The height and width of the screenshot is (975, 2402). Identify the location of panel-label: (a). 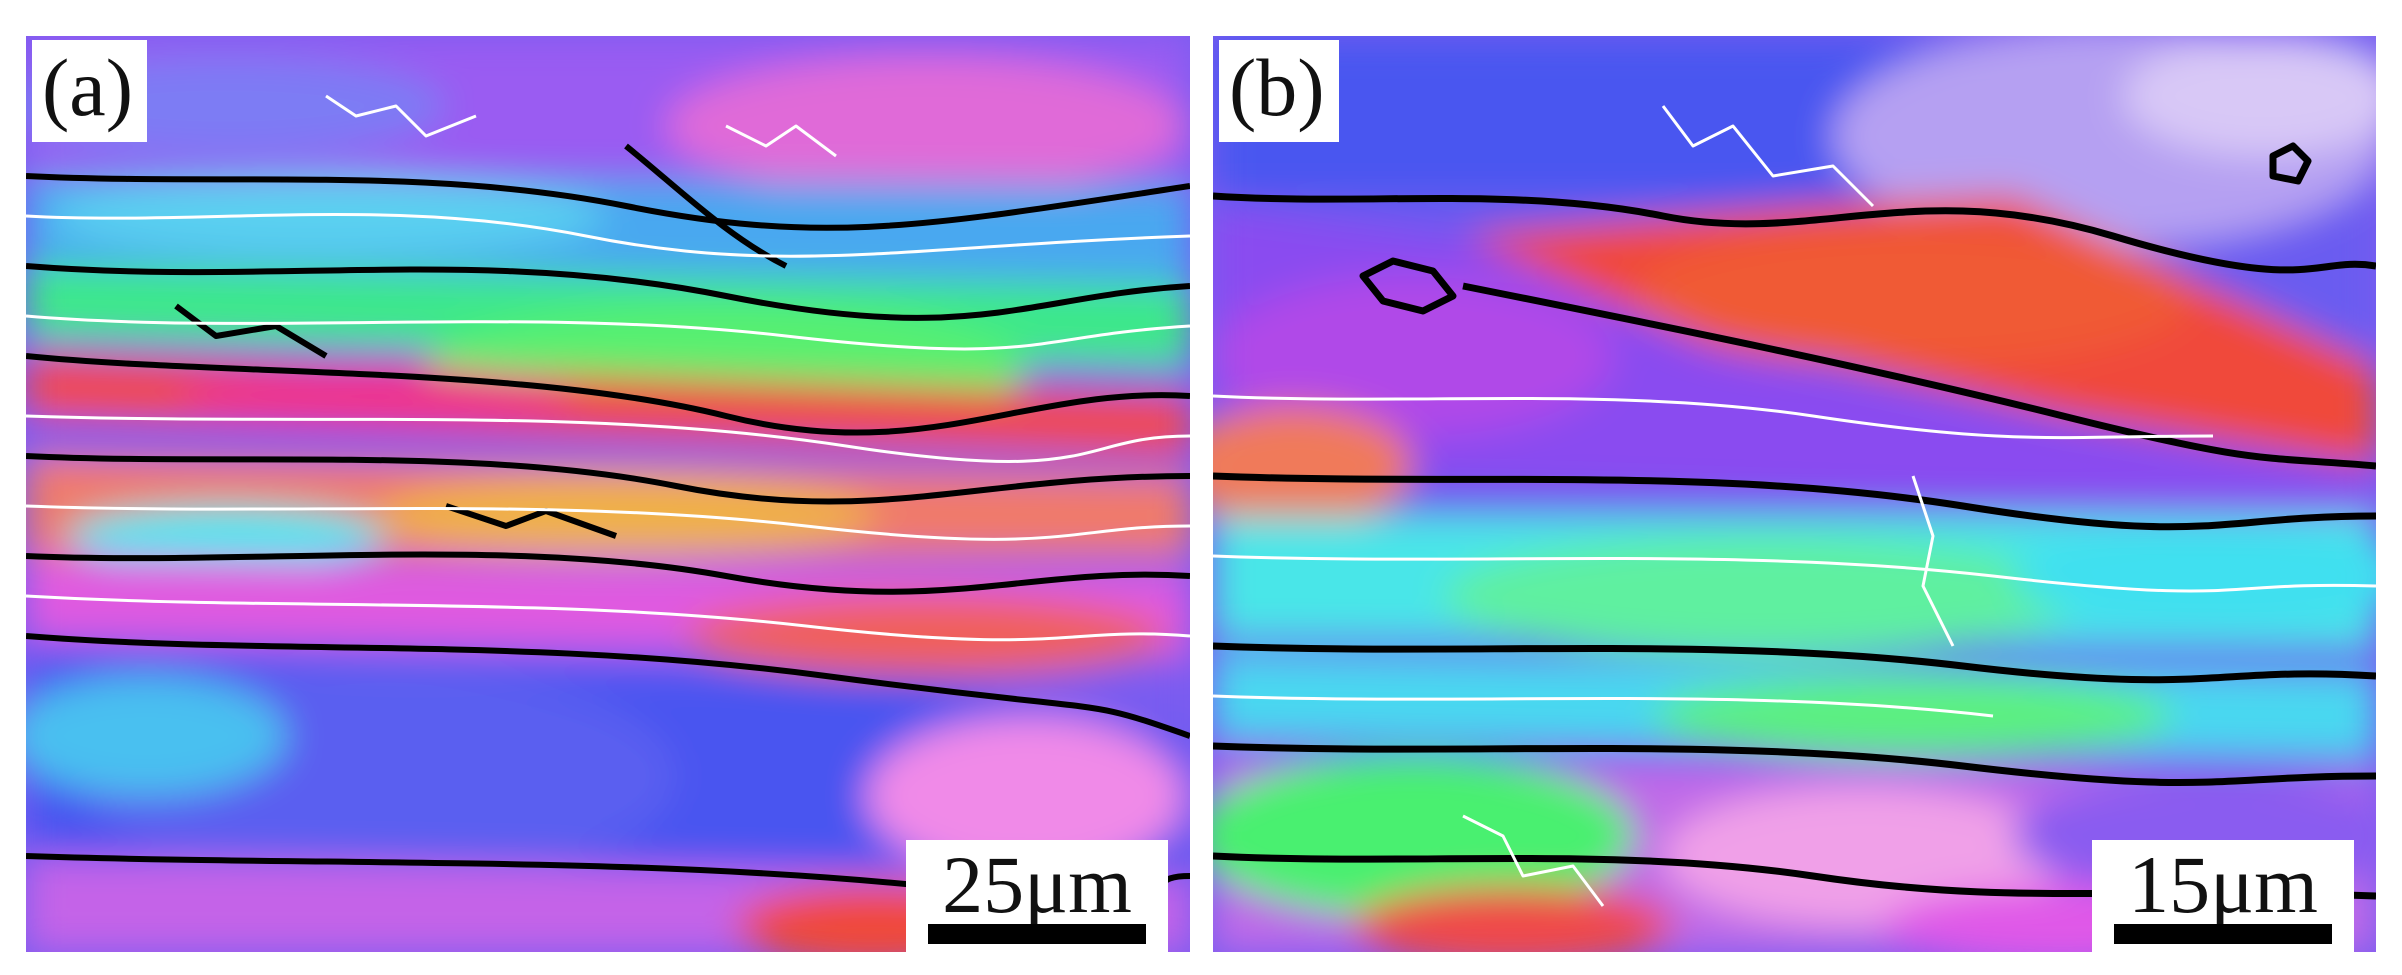
(90, 91).